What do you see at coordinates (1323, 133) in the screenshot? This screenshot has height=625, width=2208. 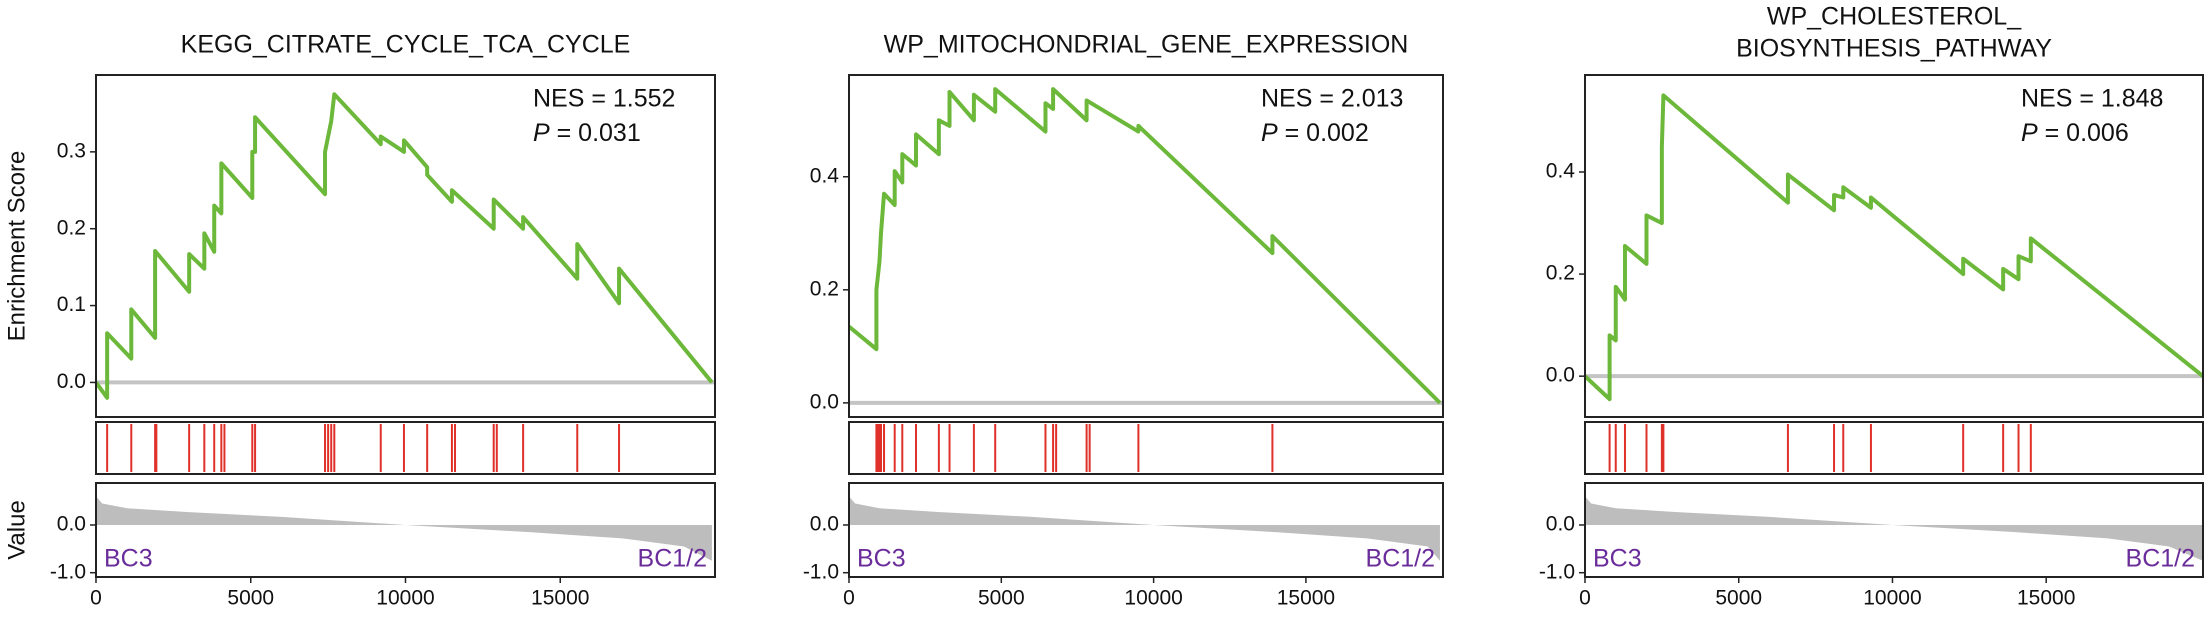 I see `p-value: = 0.002` at bounding box center [1323, 133].